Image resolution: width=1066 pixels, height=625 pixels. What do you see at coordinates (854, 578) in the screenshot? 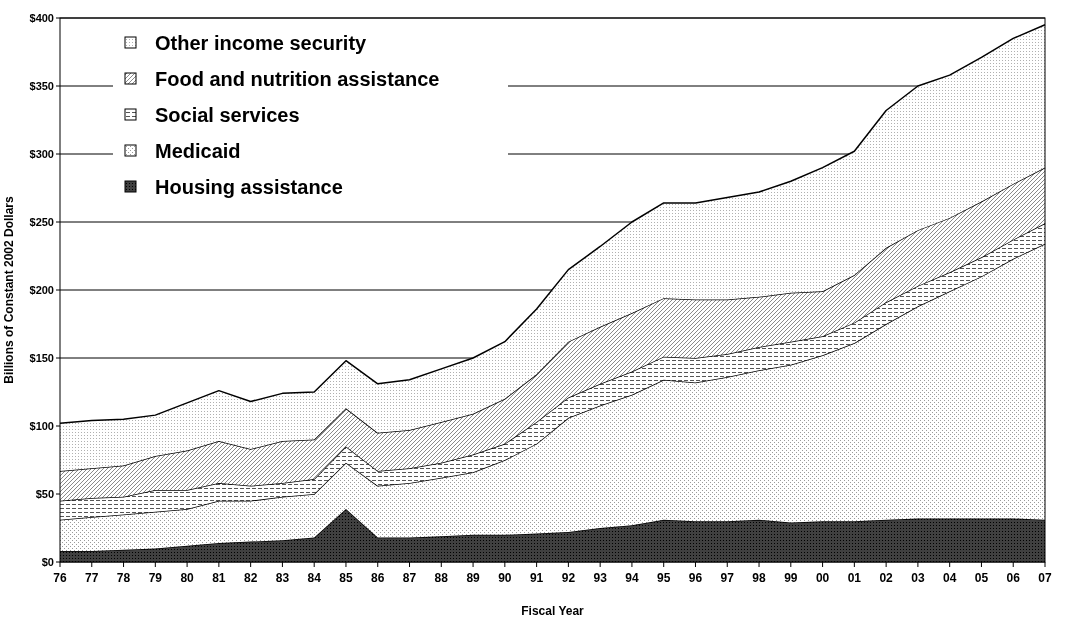
I see `x-tick-label: 01` at bounding box center [854, 578].